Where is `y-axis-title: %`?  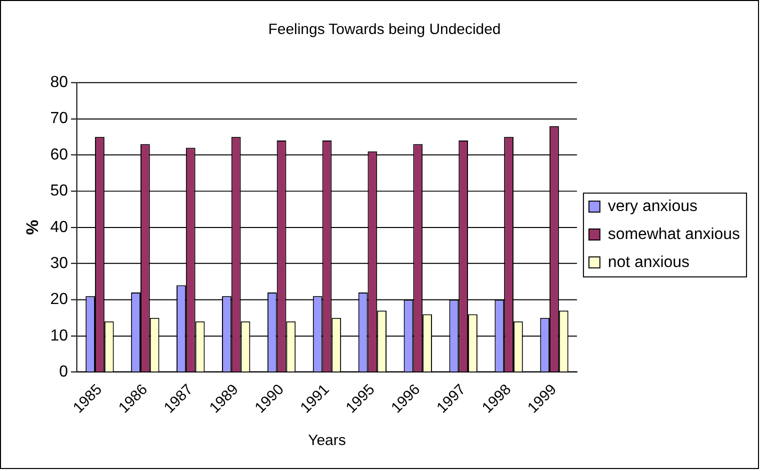 y-axis-title: % is located at coordinates (32, 227).